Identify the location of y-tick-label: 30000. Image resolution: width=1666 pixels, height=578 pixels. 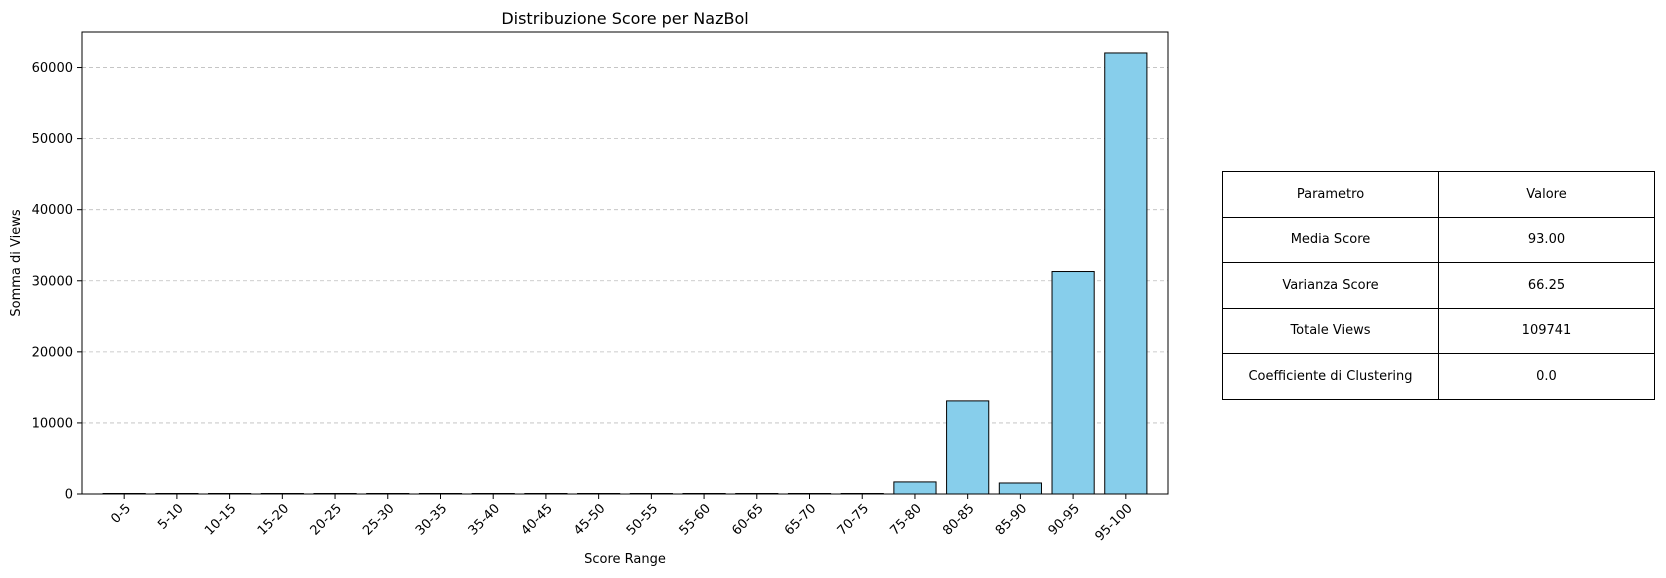
(52, 281).